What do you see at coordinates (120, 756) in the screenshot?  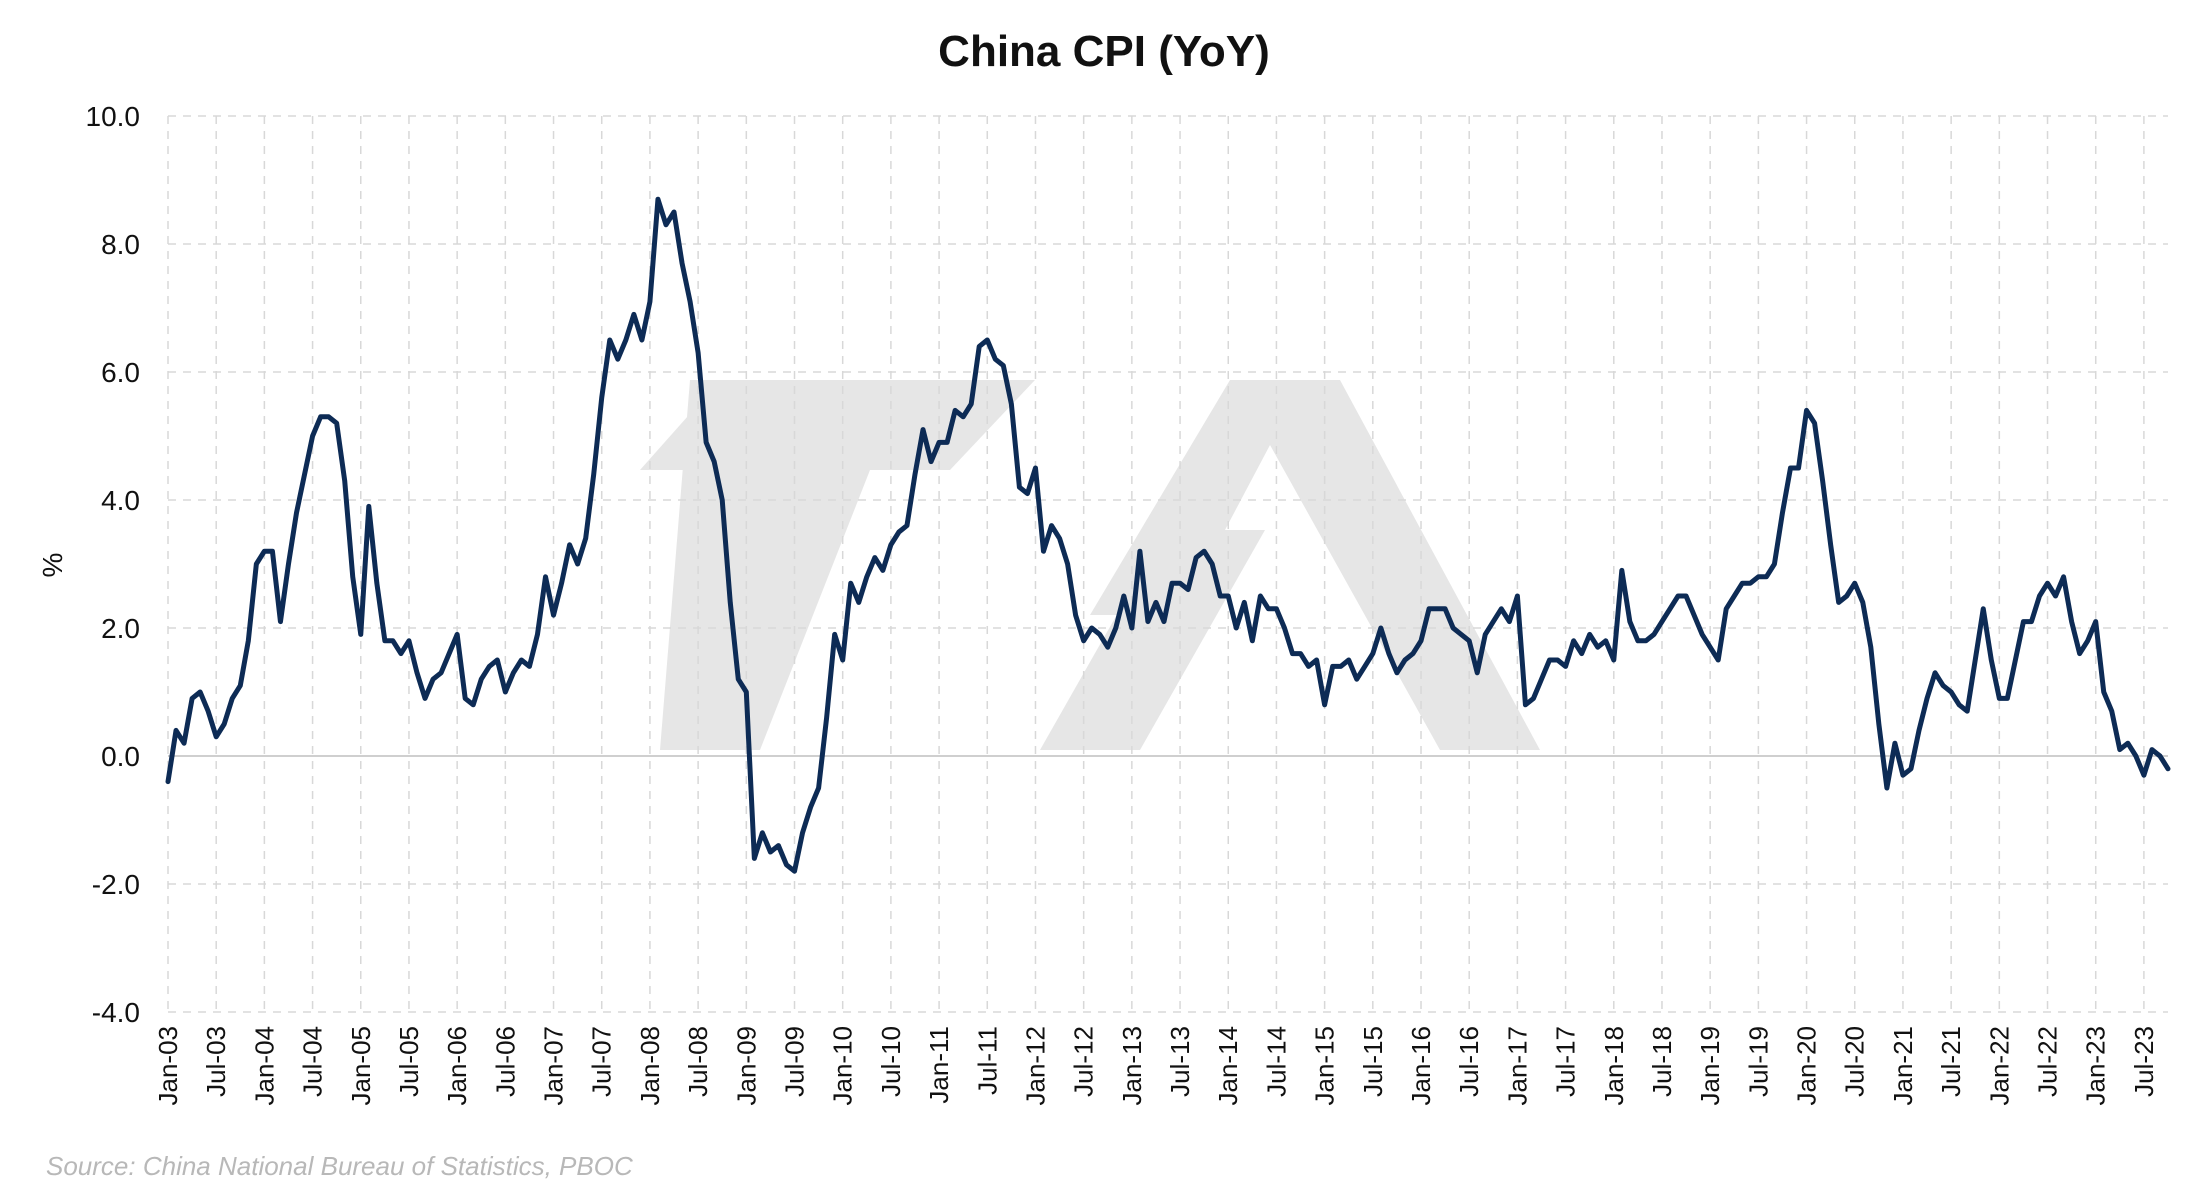 I see `y-tick-label: 0.0` at bounding box center [120, 756].